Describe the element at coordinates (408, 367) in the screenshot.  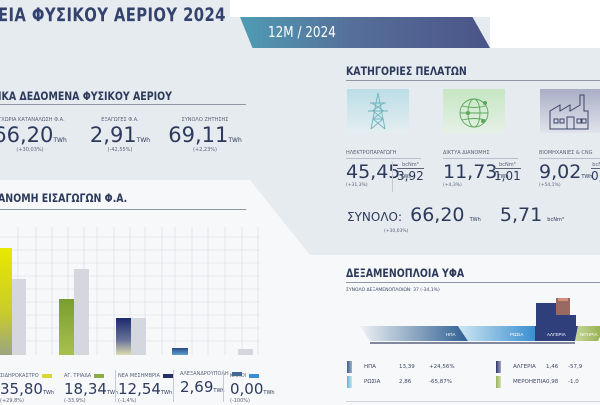
I see `lng-origin-usa: ΗΠΑ 13,39 +24,56%` at that location.